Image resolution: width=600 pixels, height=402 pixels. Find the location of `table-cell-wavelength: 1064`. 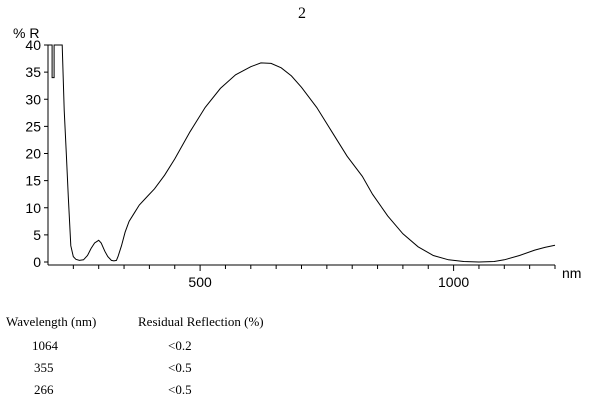

table-cell-wavelength: 1064 is located at coordinates (45, 345).